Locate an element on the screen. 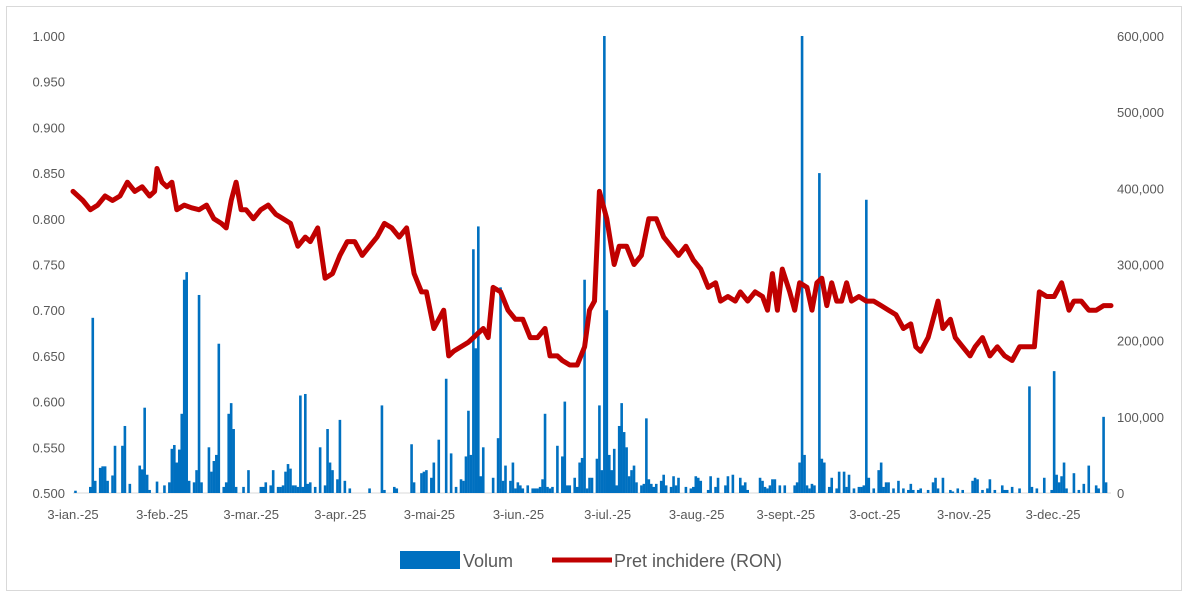 This screenshot has width=1188, height=597. x-tick-label: 3-sept.-25 is located at coordinates (786, 514).